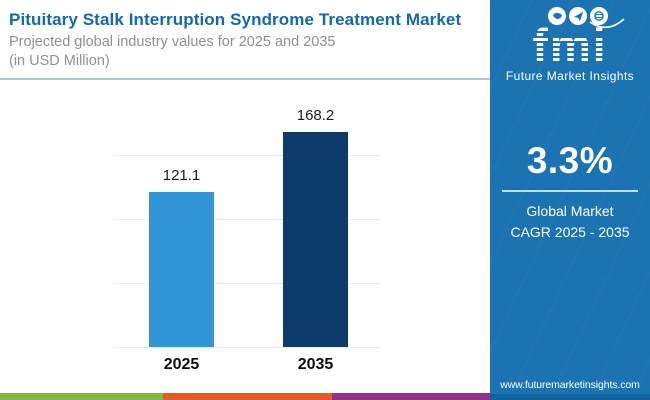 This screenshot has width=650, height=400. Describe the element at coordinates (570, 385) in the screenshot. I see `website-link: www.futuremarketinsights.com` at that location.